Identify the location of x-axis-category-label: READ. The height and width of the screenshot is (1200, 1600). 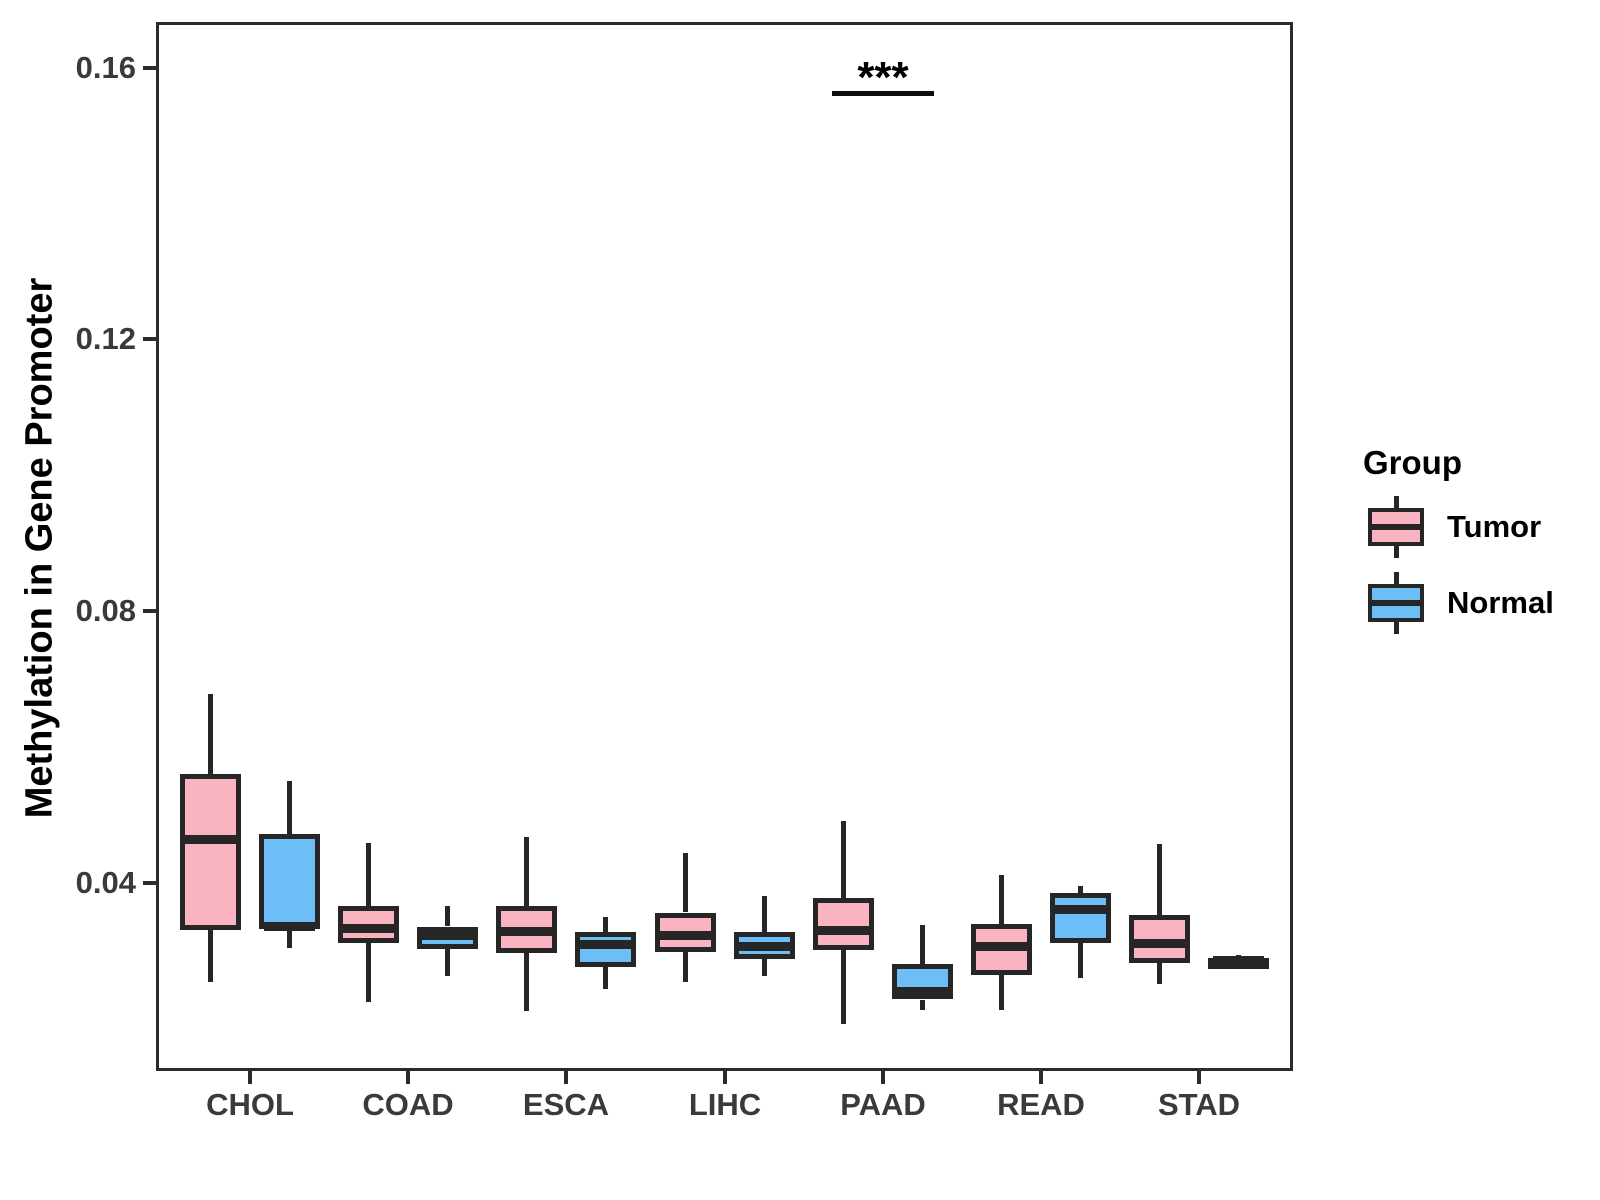
(1041, 1104).